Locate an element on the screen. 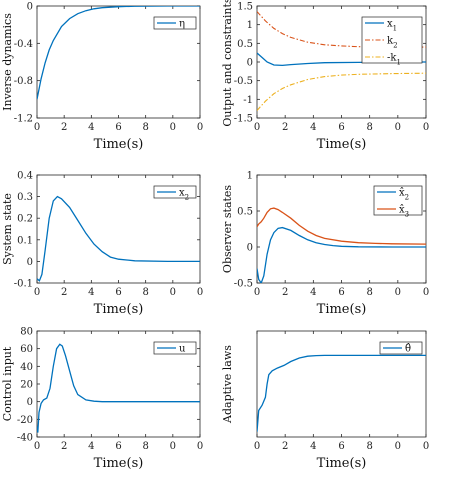  legend: x̂2x̂3 is located at coordinates (398, 202).